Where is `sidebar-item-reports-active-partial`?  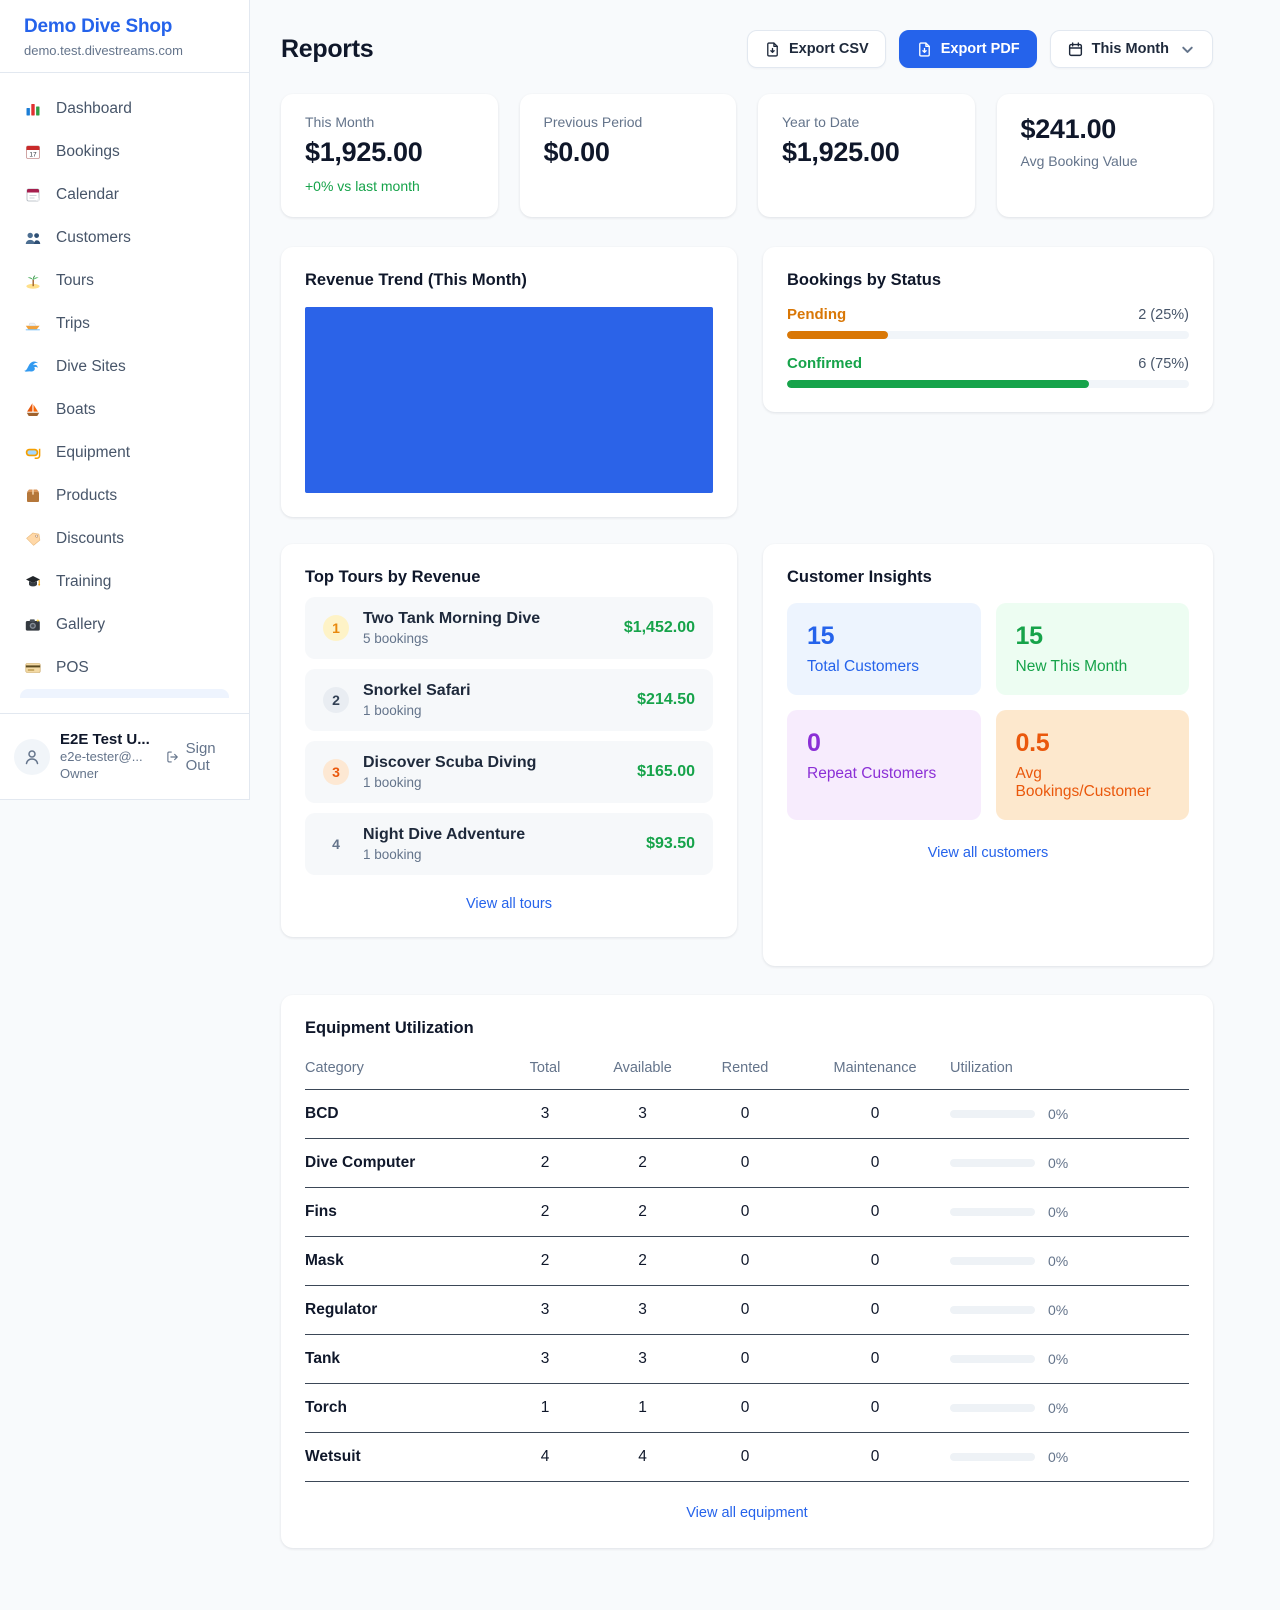
sidebar-item-reports-active-partial is located at coordinates (124, 693).